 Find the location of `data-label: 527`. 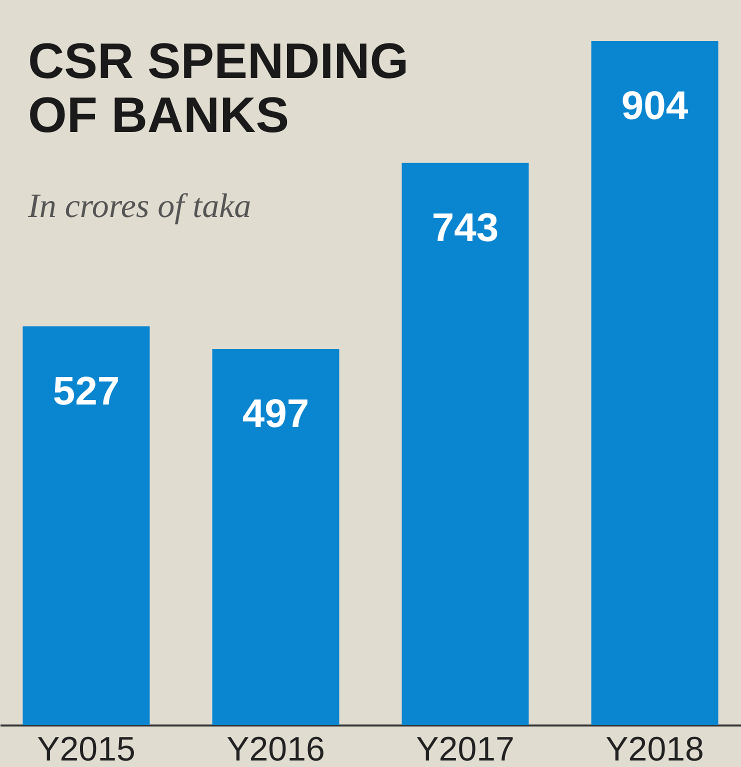

data-label: 527 is located at coordinates (86, 391).